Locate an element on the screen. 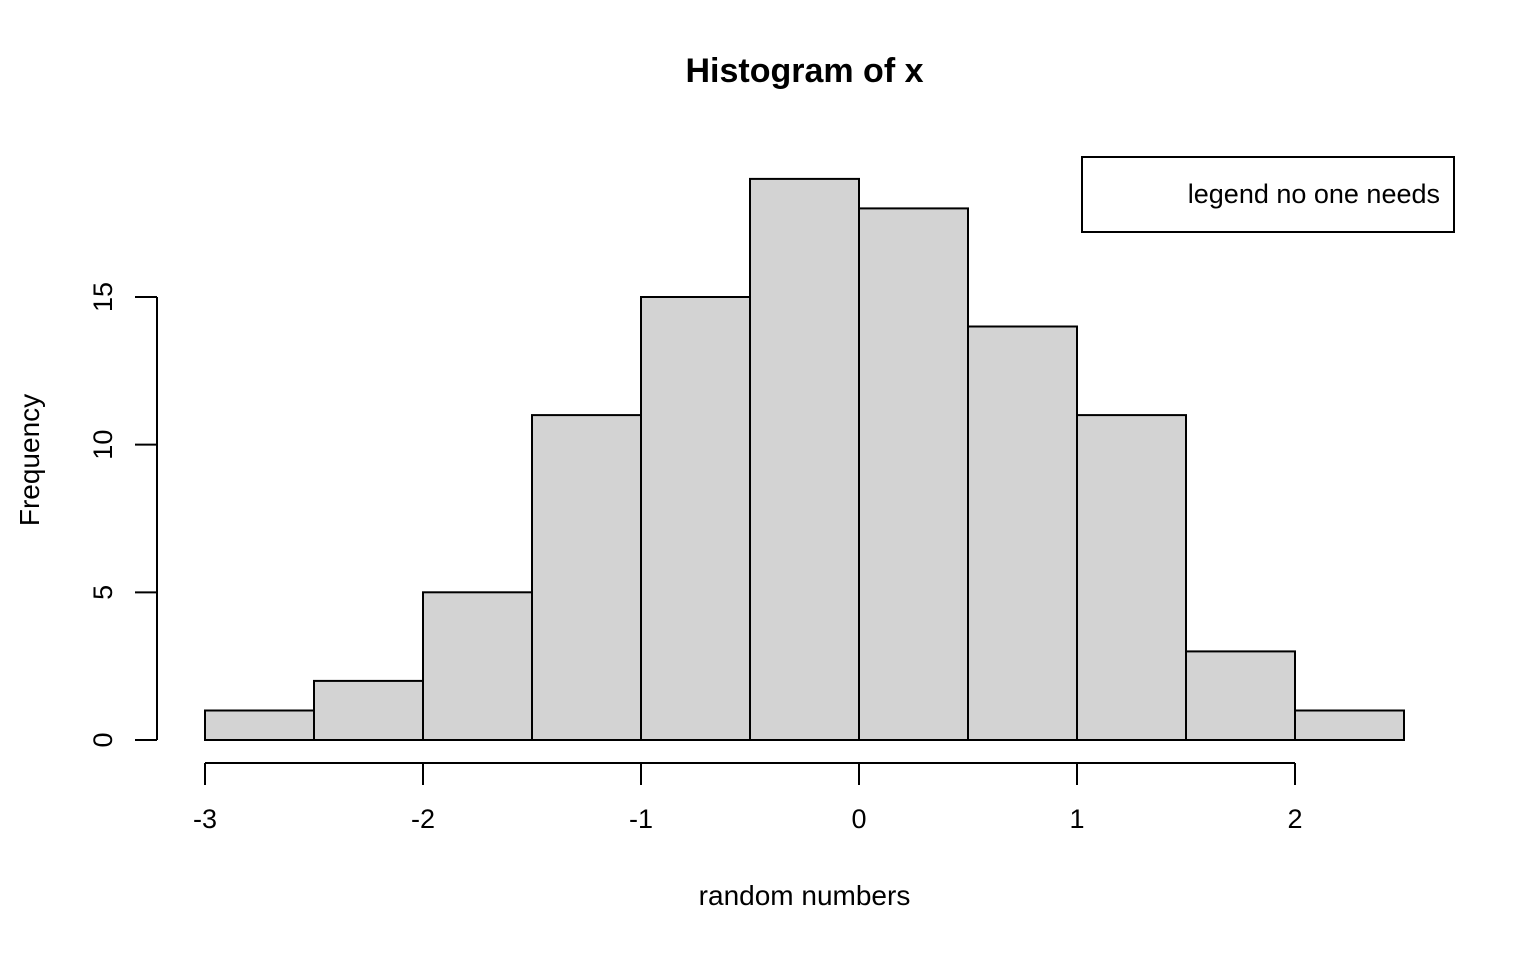 The width and height of the screenshot is (1536, 960). y-axis-tick-label: 15 is located at coordinates (103, 297).